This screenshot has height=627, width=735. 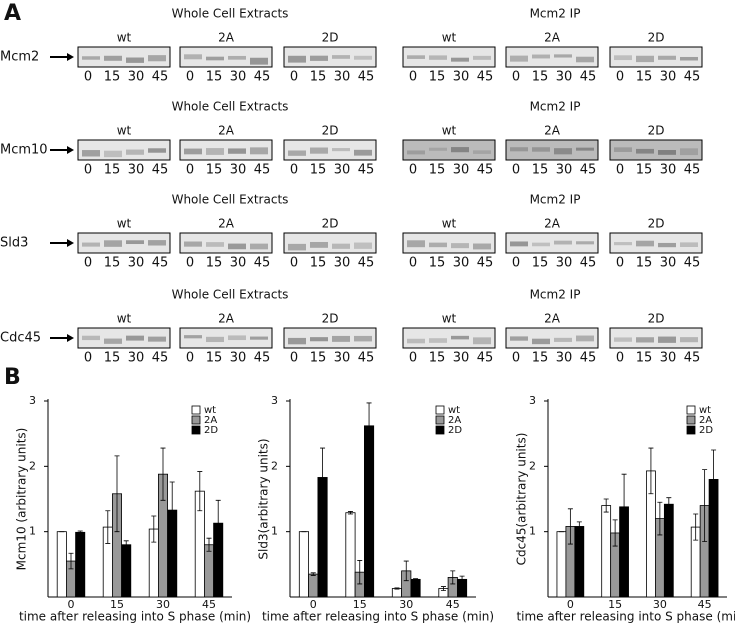 What do you see at coordinates (230, 295) in the screenshot?
I see `section-title: Whole Cell Extracts` at bounding box center [230, 295].